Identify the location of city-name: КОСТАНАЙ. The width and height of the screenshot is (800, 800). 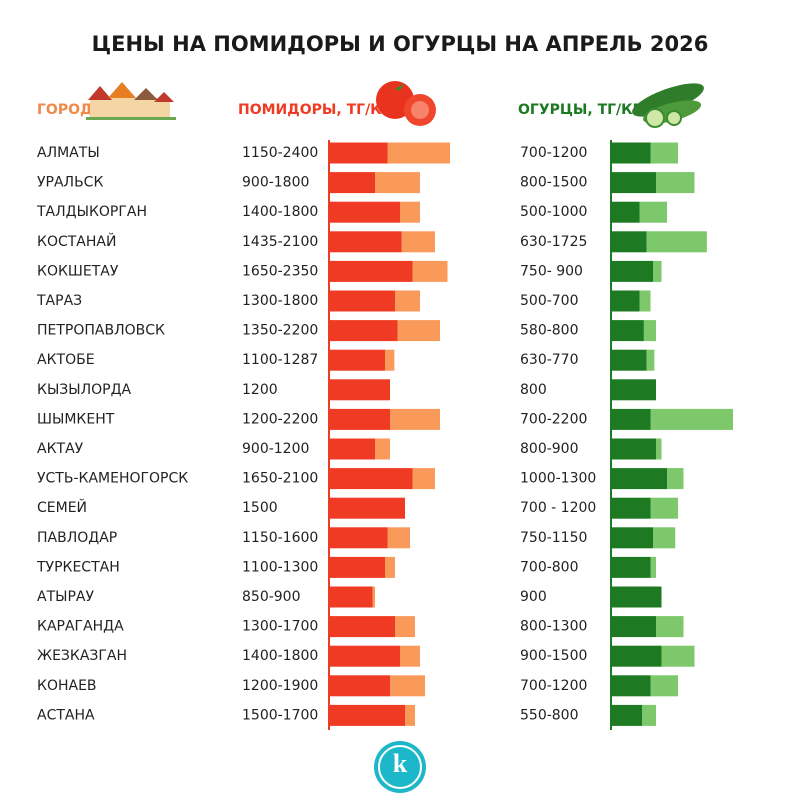
(76, 241).